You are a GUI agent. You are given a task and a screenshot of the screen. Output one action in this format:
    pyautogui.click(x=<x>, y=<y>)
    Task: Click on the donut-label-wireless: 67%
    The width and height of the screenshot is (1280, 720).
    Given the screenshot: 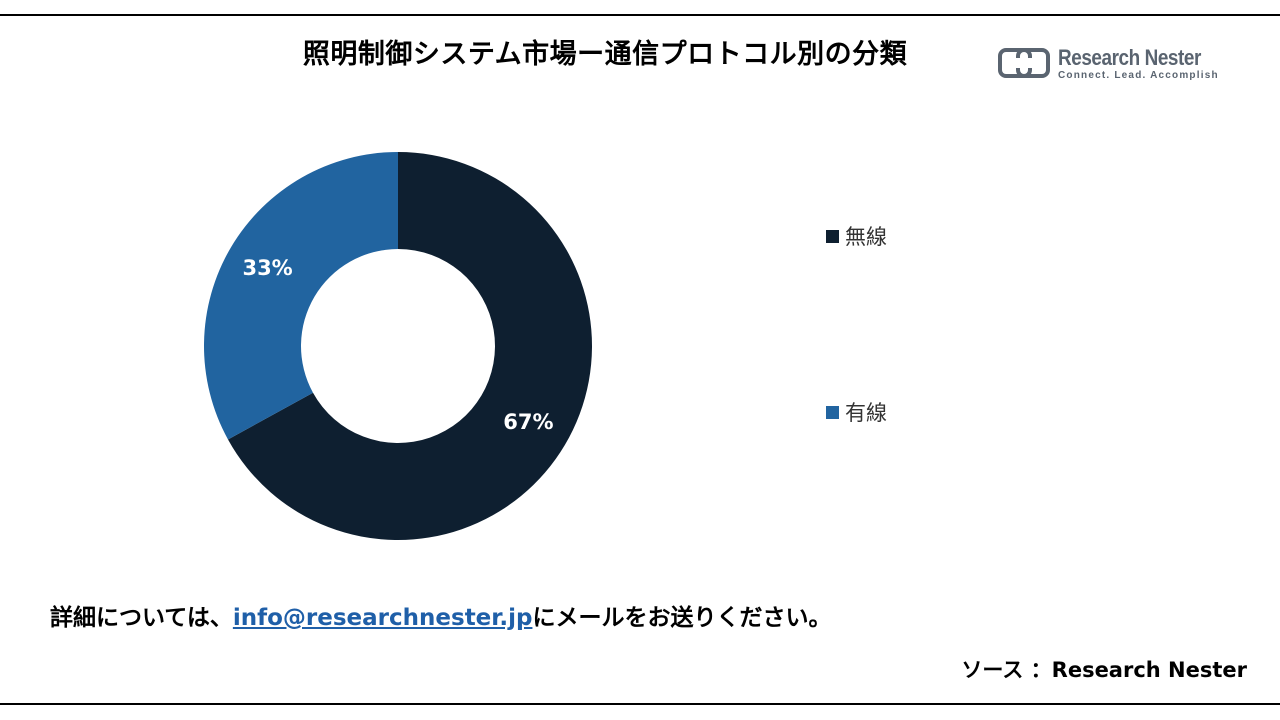 What is the action you would take?
    pyautogui.click(x=528, y=422)
    